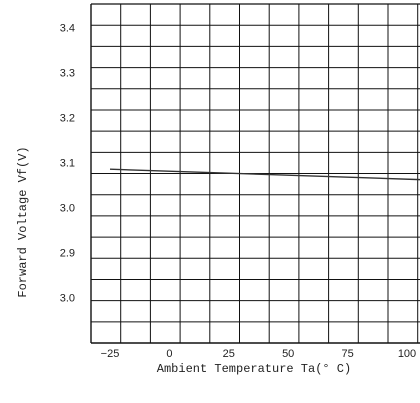 The height and width of the screenshot is (403, 420). Describe the element at coordinates (407, 354) in the screenshot. I see `x-tick-label: 100` at that location.